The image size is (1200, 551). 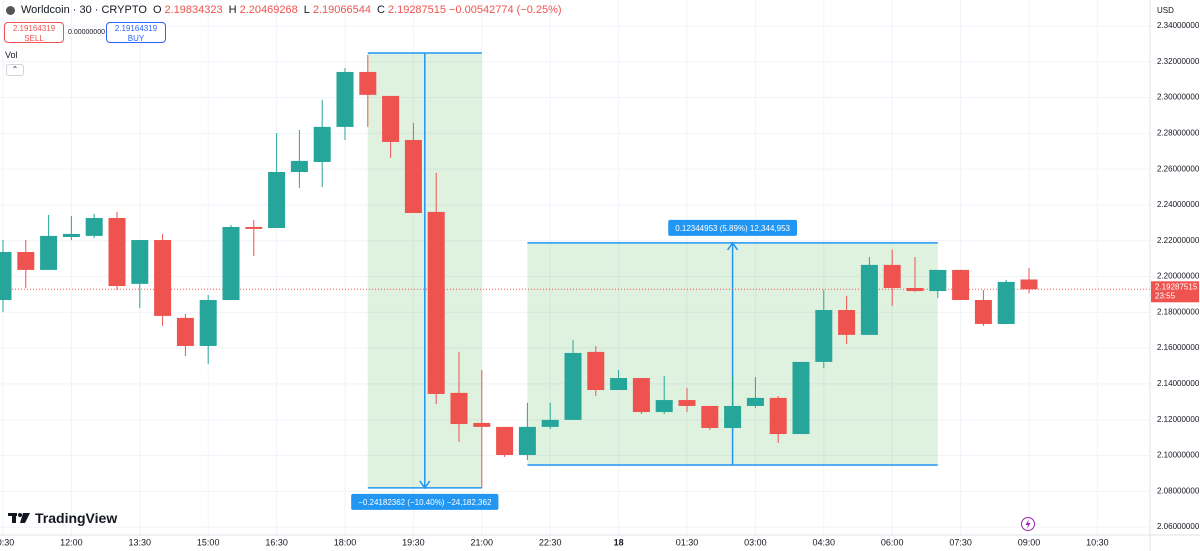 What do you see at coordinates (208, 542) in the screenshot?
I see `x-tick-label: 15:00` at bounding box center [208, 542].